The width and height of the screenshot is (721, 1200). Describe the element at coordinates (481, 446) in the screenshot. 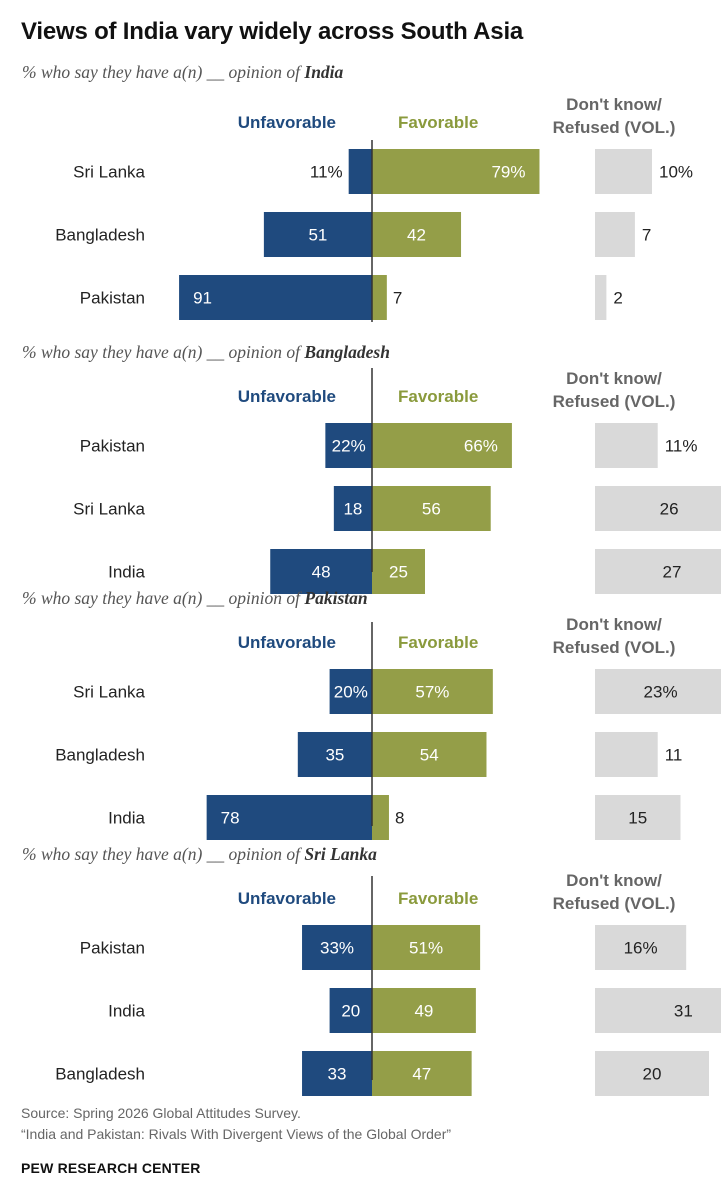

I see `data-label-favorable: 66%` at that location.